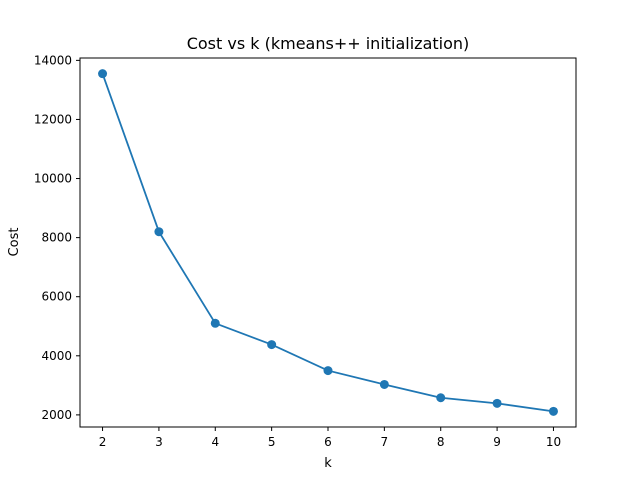 This screenshot has width=640, height=484. I want to click on y-tick-label: 8000, so click(56, 238).